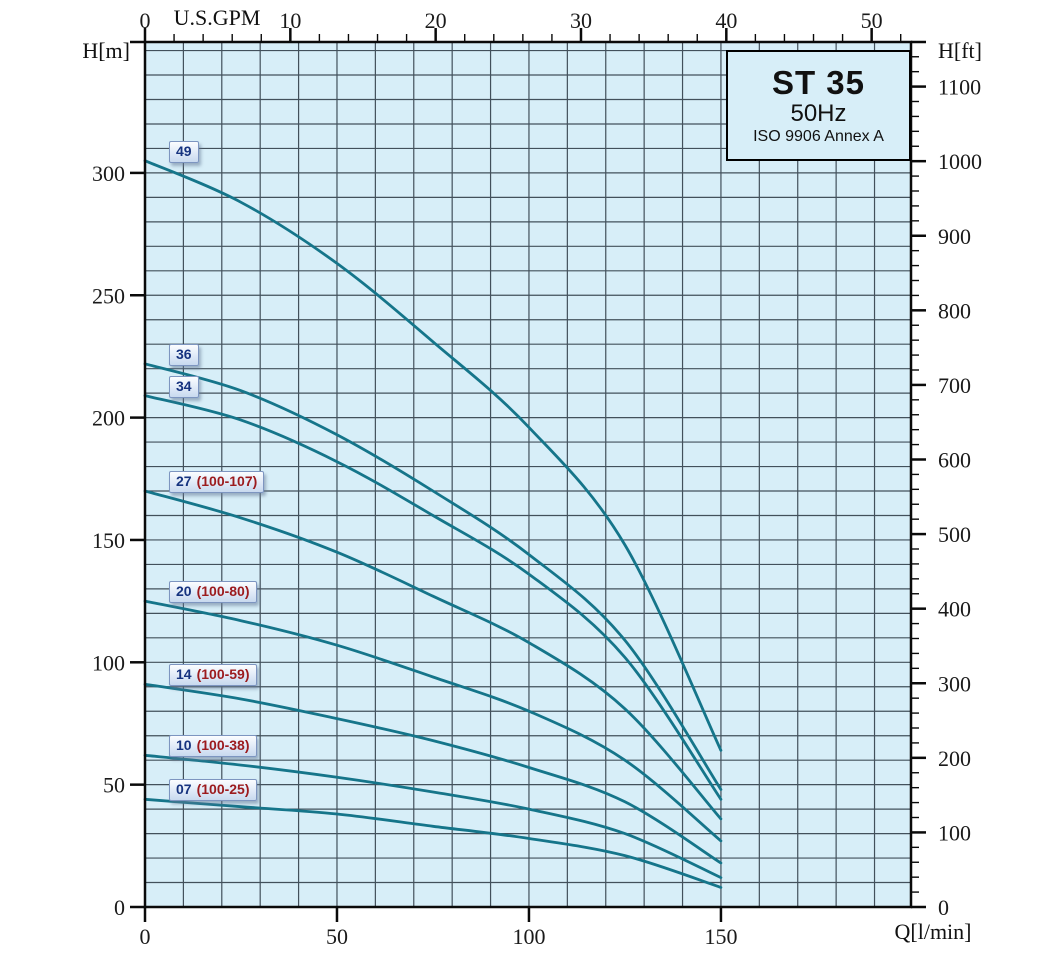 This screenshot has height=960, width=1059. What do you see at coordinates (954, 460) in the screenshot?
I see `tick-label: 600` at bounding box center [954, 460].